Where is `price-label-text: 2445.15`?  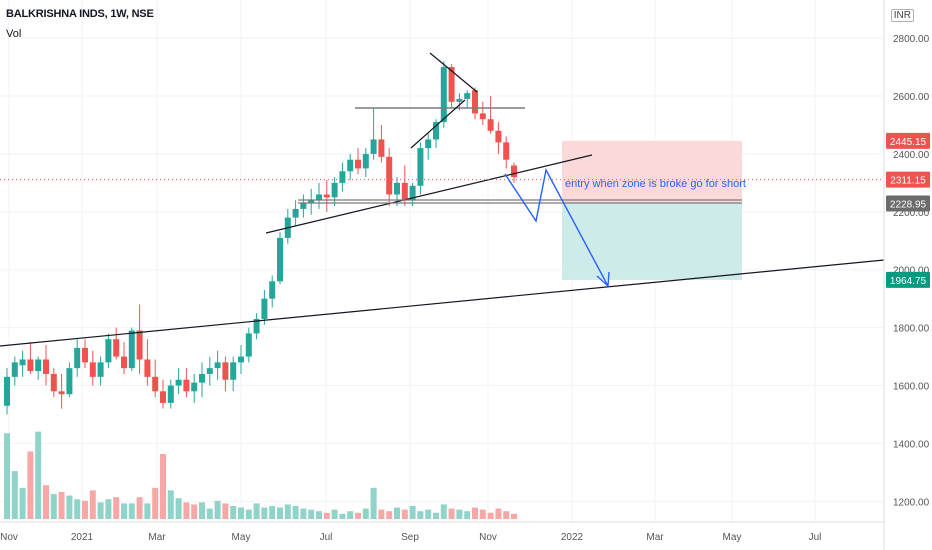 price-label-text: 2445.15 is located at coordinates (908, 142).